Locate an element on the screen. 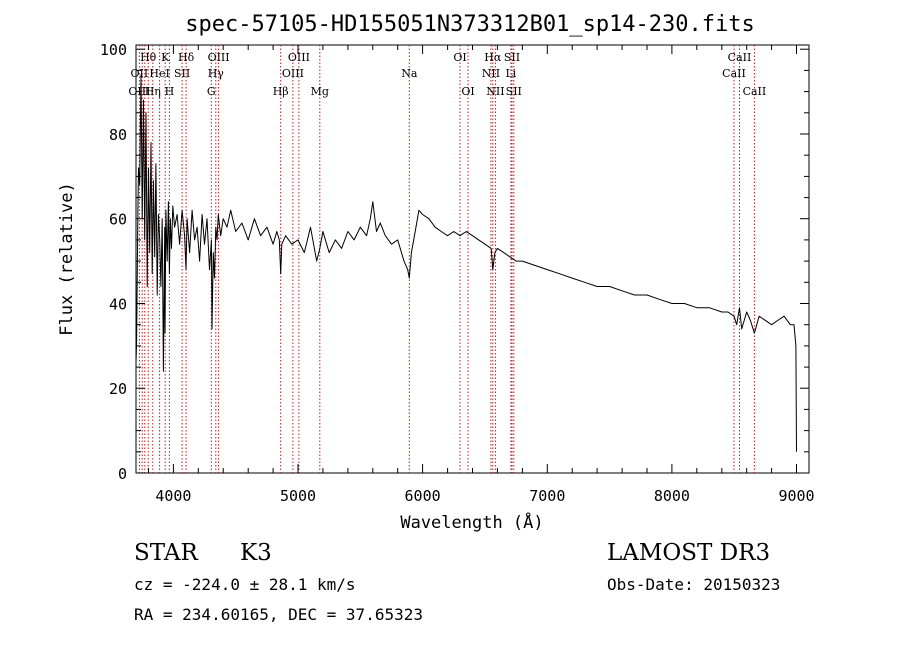 The width and height of the screenshot is (900, 649). line-label: OII is located at coordinates (140, 73).